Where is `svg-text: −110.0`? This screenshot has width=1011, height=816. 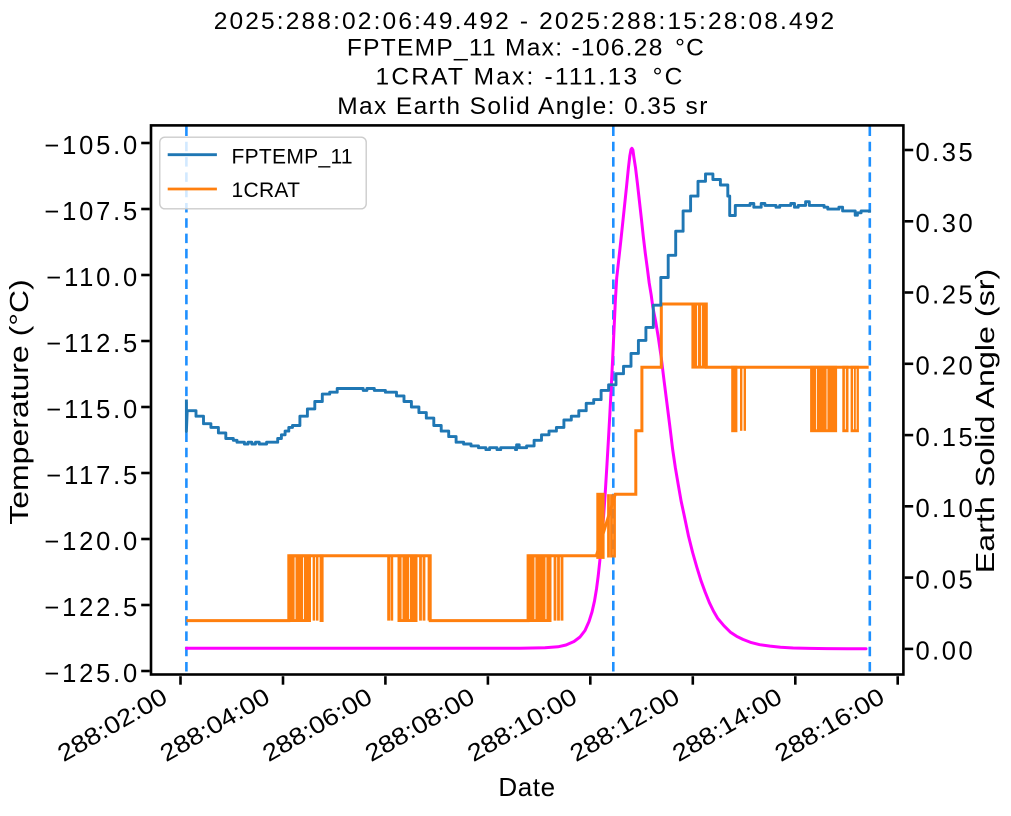 svg-text: −110.0 is located at coordinates (93, 278).